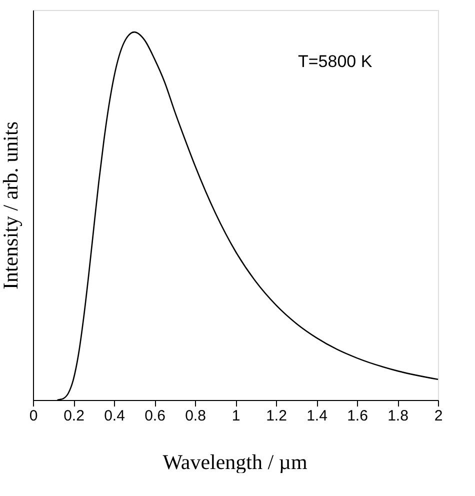 This screenshot has height=496, width=475. What do you see at coordinates (114, 416) in the screenshot?
I see `x-tick-label: 0.4` at bounding box center [114, 416].